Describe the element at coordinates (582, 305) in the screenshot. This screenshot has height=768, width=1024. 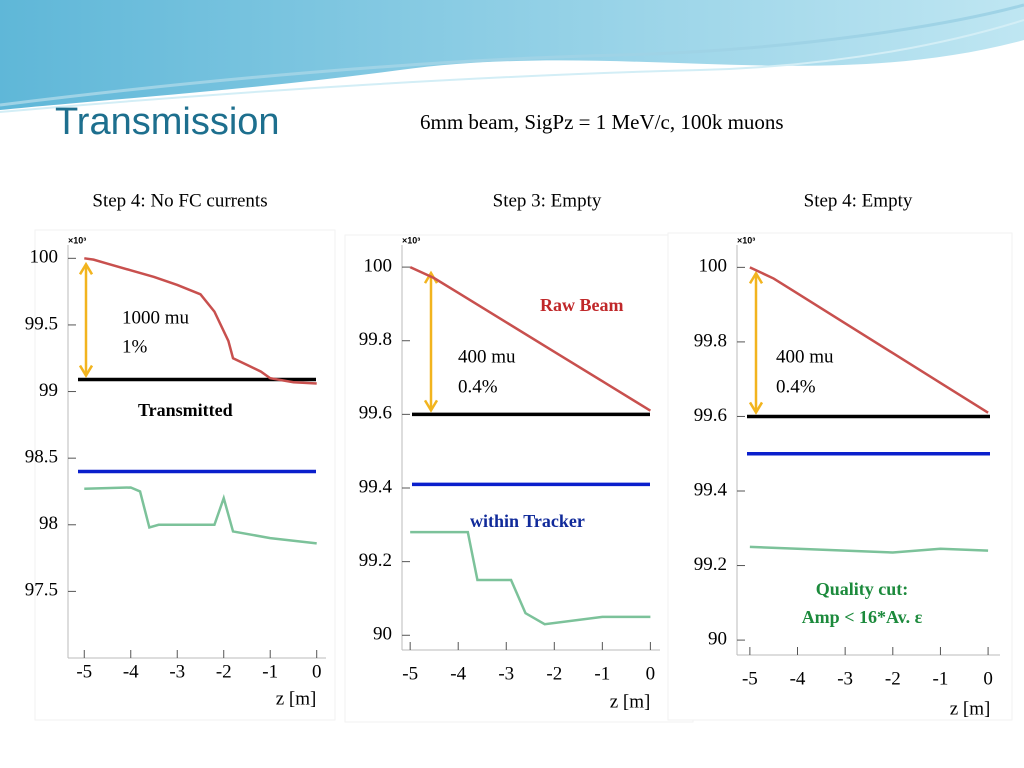
I see `annotation: Raw Beam` at that location.